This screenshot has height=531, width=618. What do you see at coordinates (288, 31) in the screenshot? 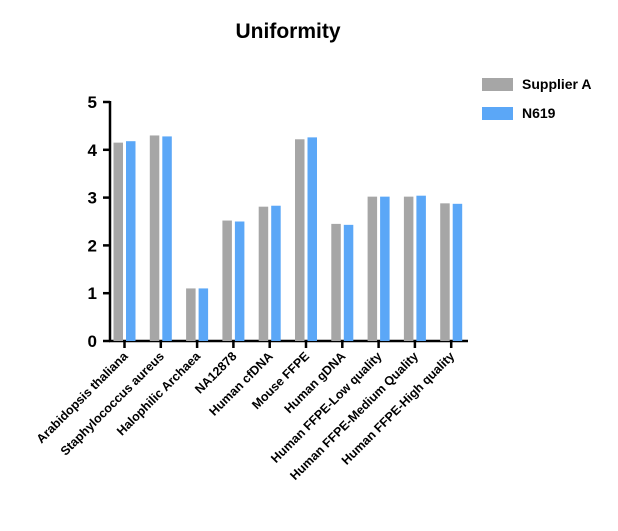
I see `chart-title: Uniformity` at bounding box center [288, 31].